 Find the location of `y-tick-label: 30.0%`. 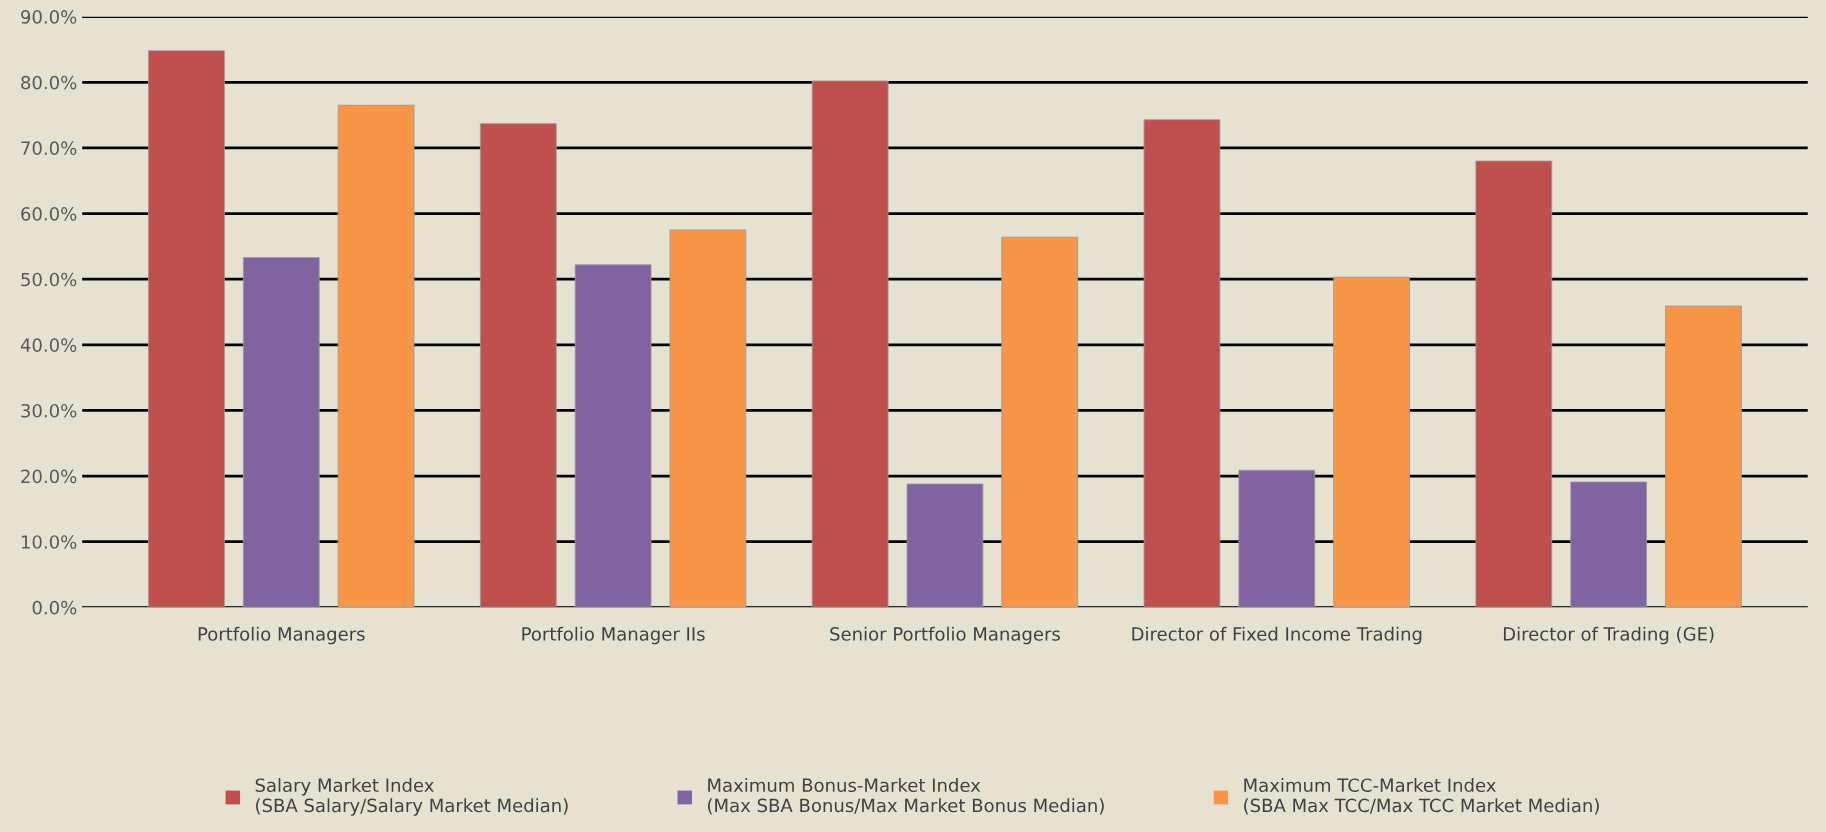

y-tick-label: 30.0% is located at coordinates (49, 410).